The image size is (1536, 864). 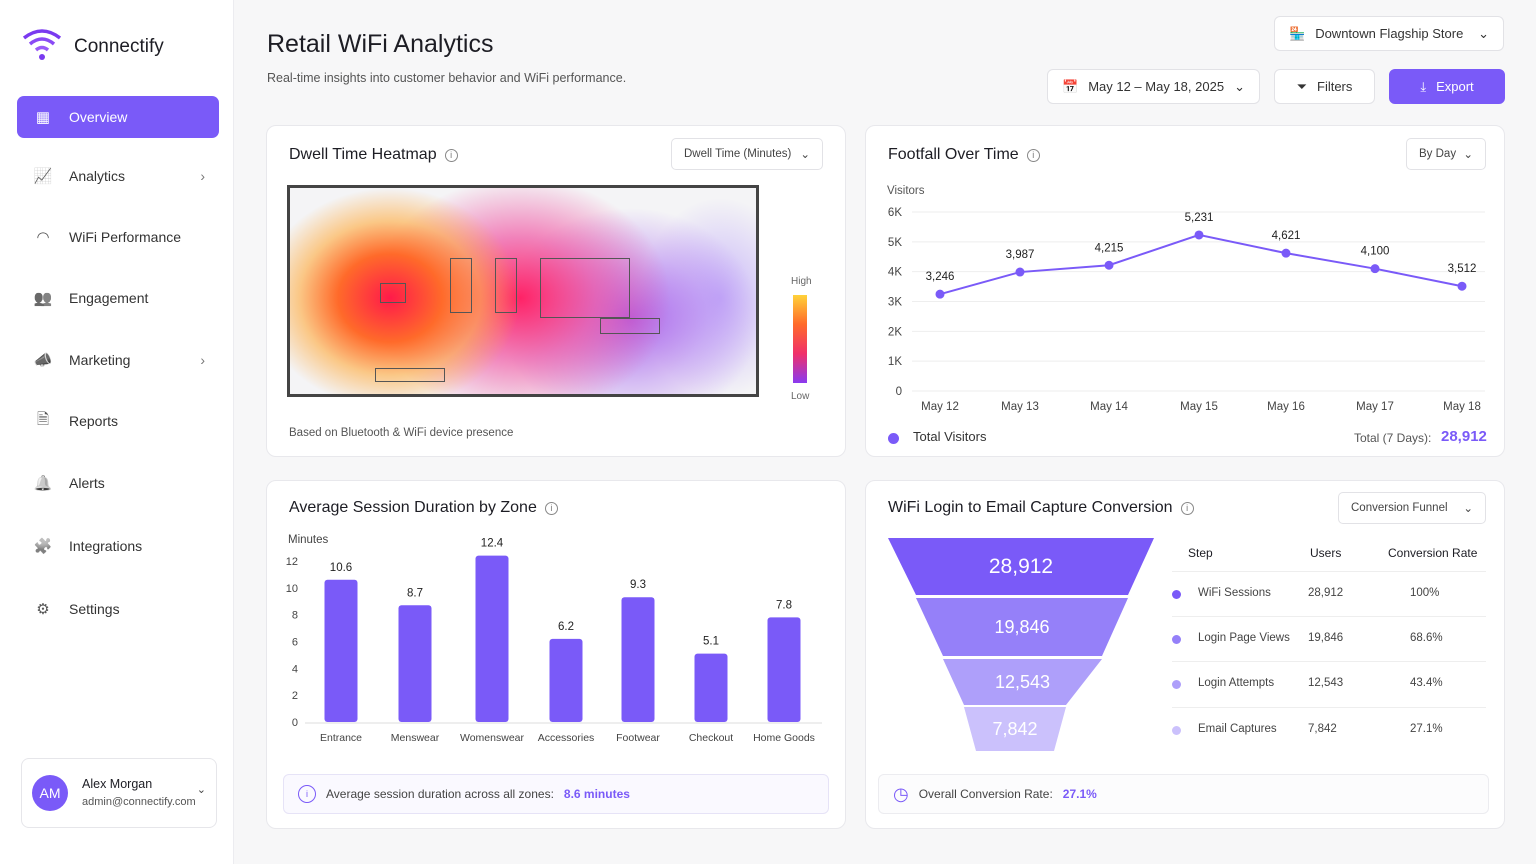 What do you see at coordinates (118, 483) in the screenshot?
I see `sidebar-item-alerts: 🔔 Alerts` at bounding box center [118, 483].